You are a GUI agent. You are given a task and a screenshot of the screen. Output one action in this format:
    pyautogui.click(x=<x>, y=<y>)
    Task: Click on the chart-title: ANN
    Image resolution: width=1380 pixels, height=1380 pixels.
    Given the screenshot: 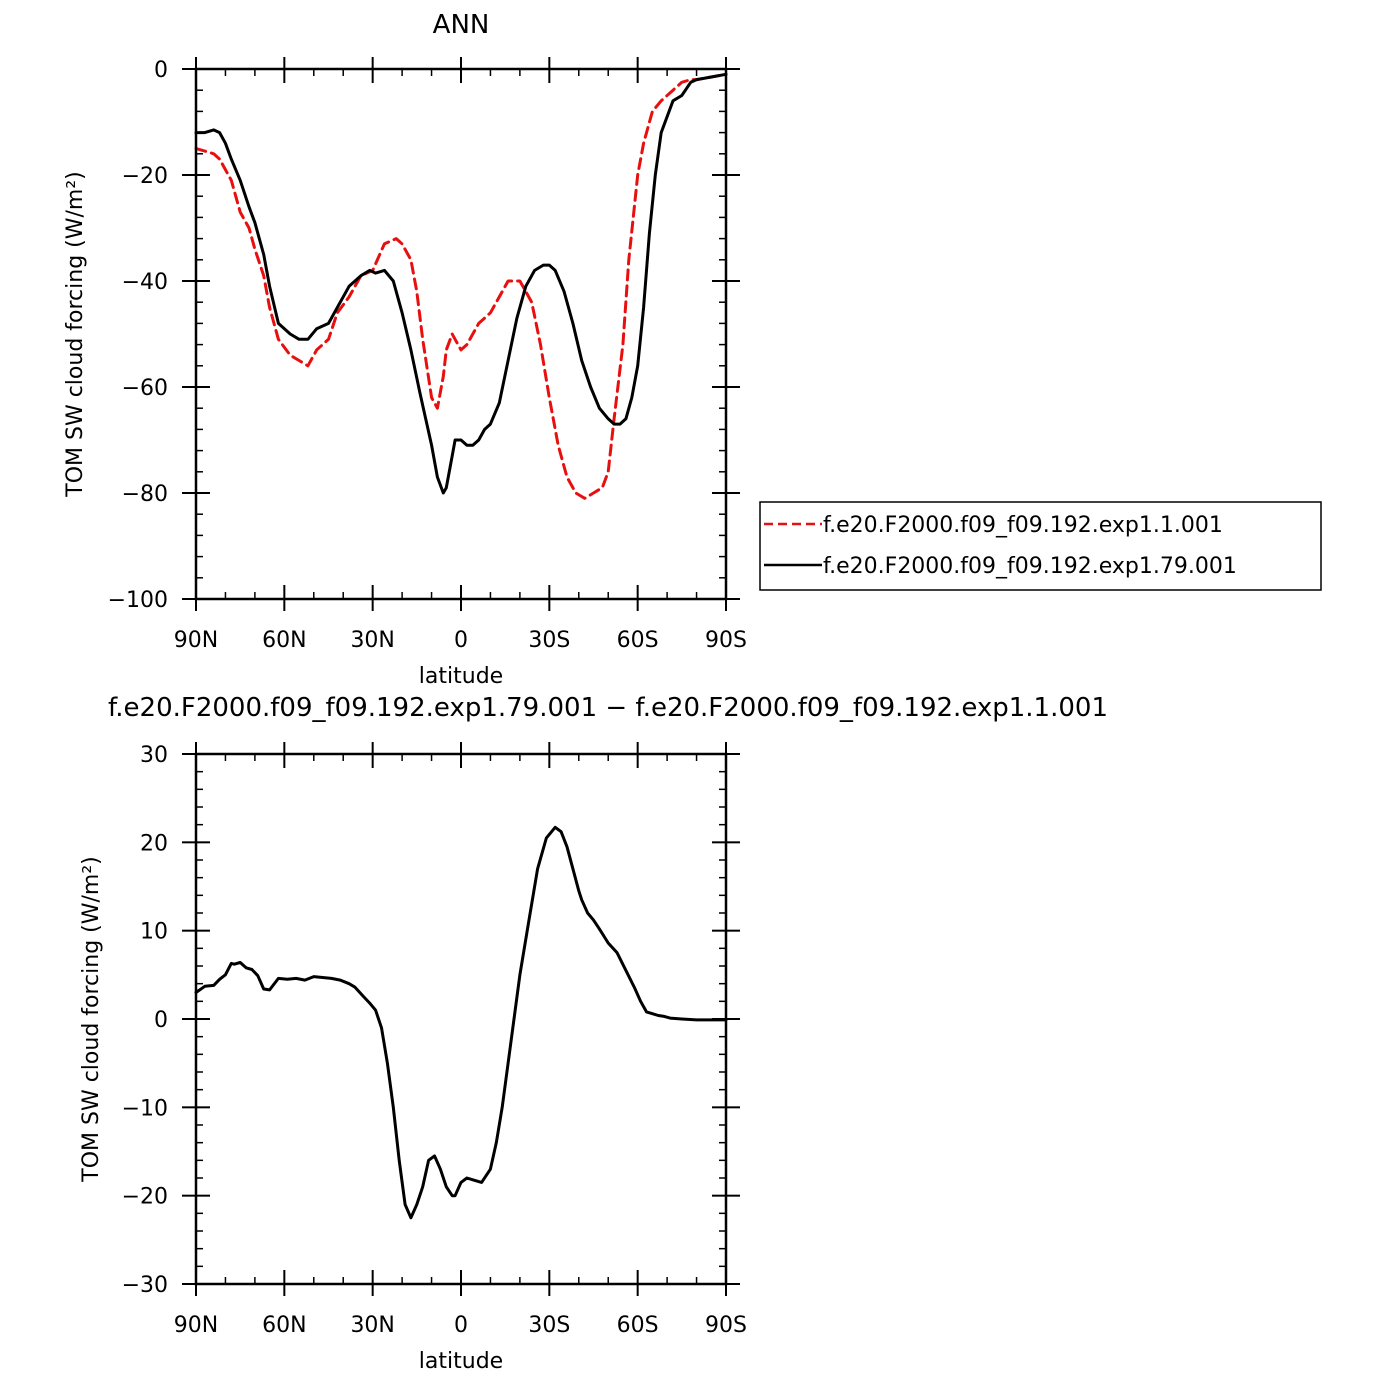 What is the action you would take?
    pyautogui.click(x=461, y=25)
    